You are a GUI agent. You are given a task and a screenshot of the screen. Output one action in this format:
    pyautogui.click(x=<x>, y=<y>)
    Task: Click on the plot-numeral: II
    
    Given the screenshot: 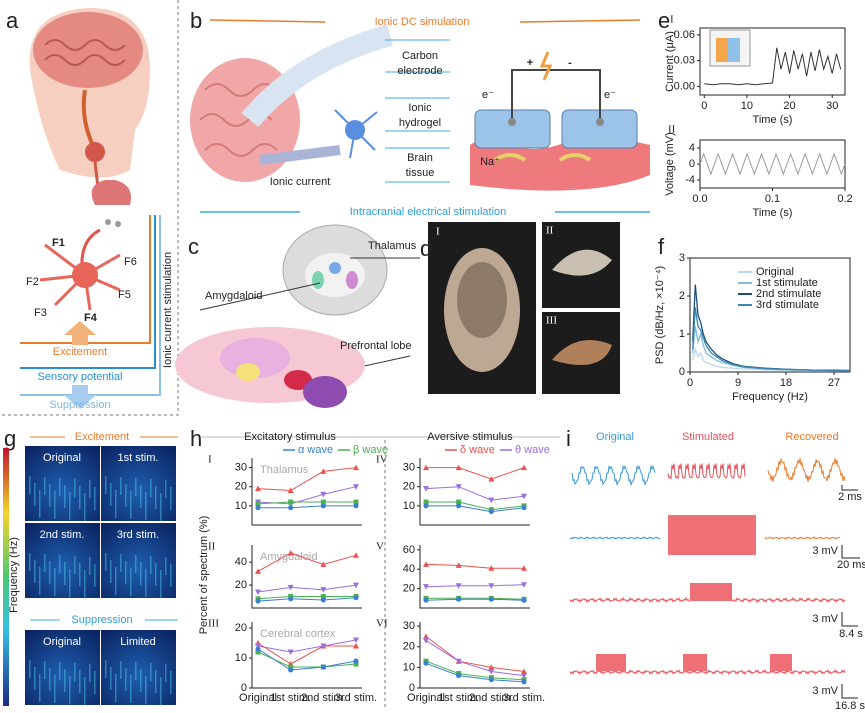 What is the action you would take?
    pyautogui.click(x=212, y=547)
    